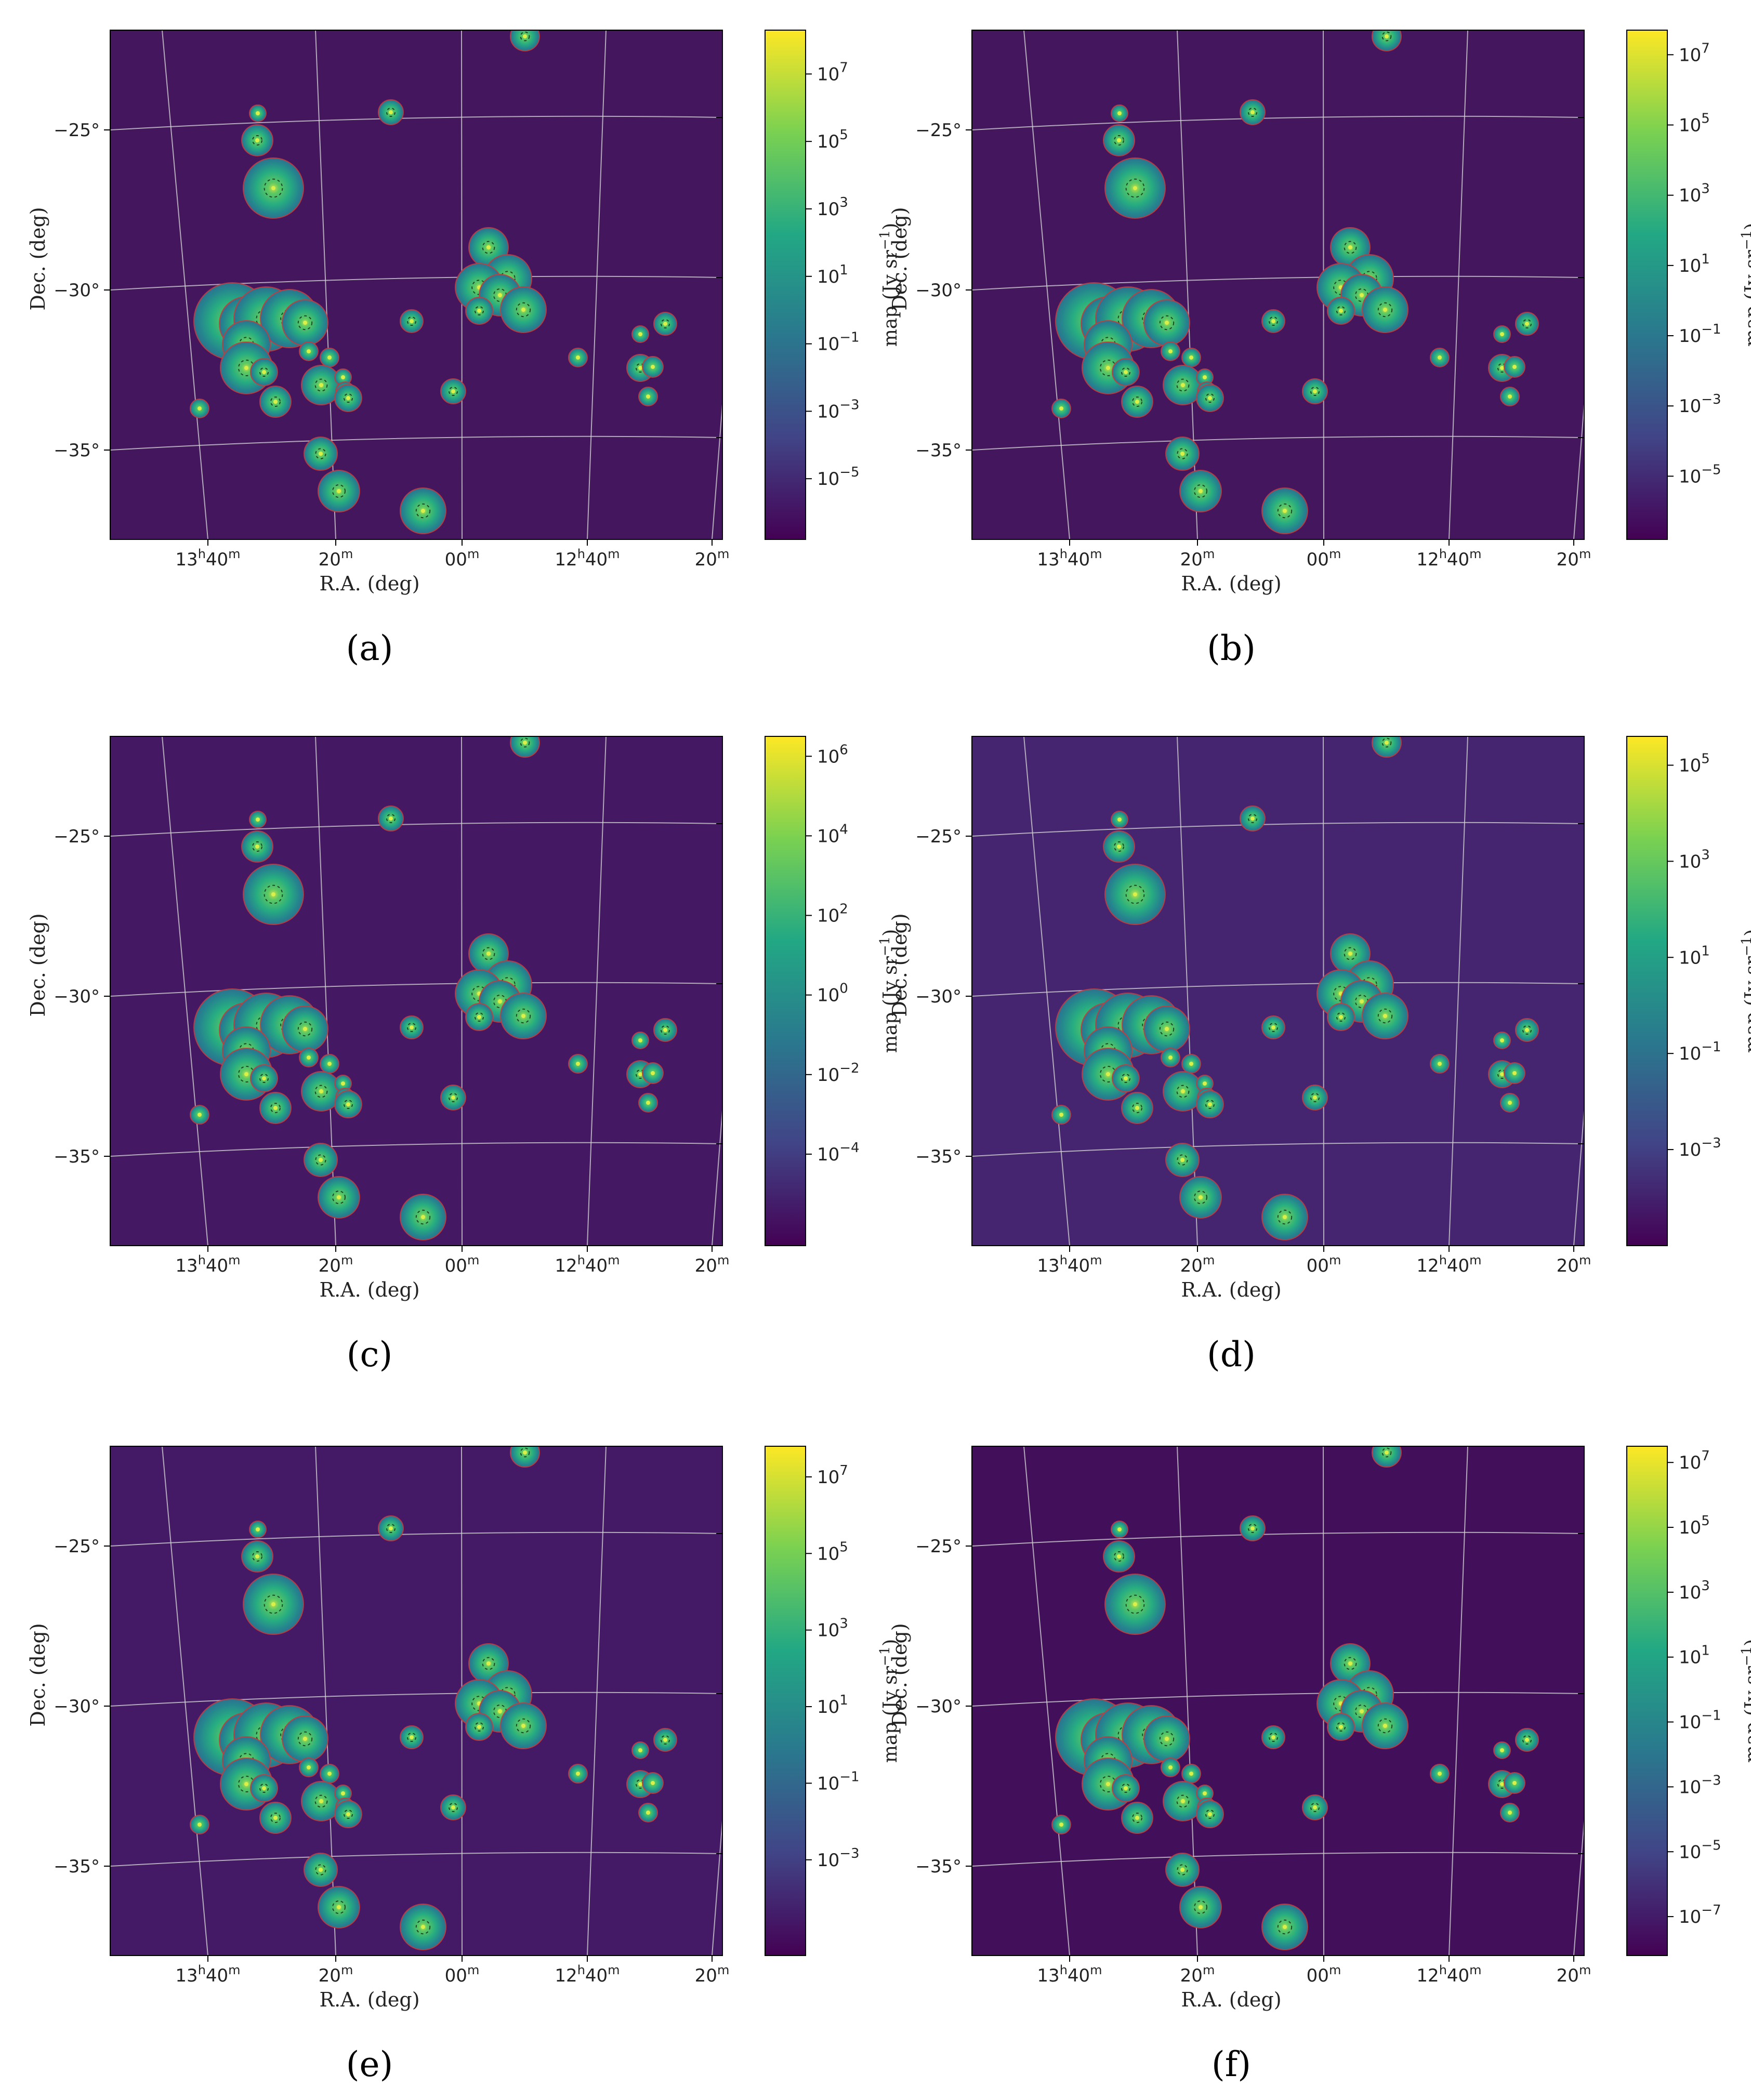 This screenshot has height=2100, width=1751. What do you see at coordinates (1694, 53) in the screenshot?
I see `colorbar-tick-label: 10⁷` at bounding box center [1694, 53].